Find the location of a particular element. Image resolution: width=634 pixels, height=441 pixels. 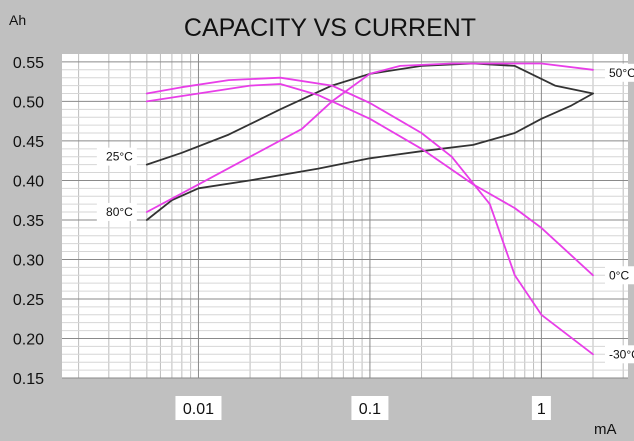

series-label-2: 50°C is located at coordinates (619, 72).